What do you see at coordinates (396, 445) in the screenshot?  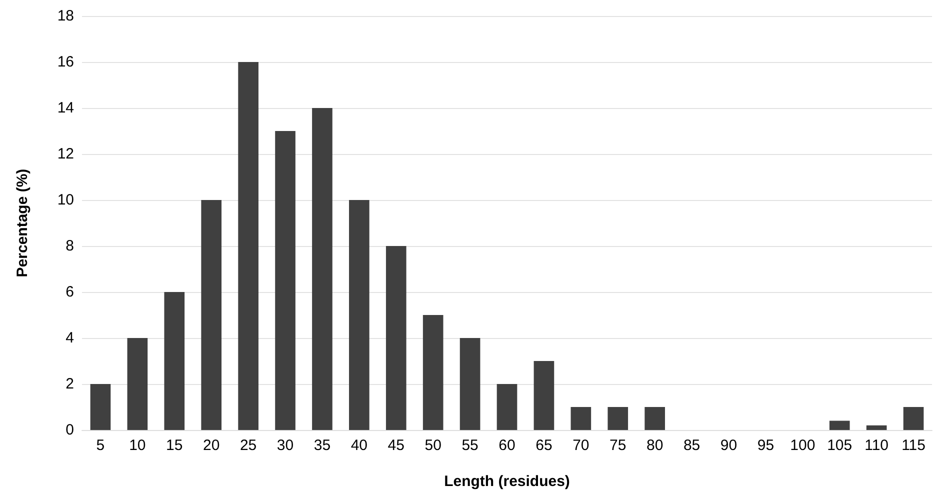 I see `x-tick-label: 45` at bounding box center [396, 445].